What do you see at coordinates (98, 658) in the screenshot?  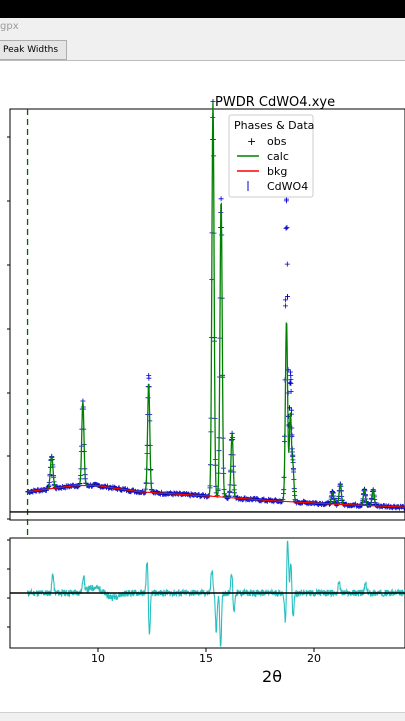 I see `x-tick-label-10: 10` at bounding box center [98, 658].